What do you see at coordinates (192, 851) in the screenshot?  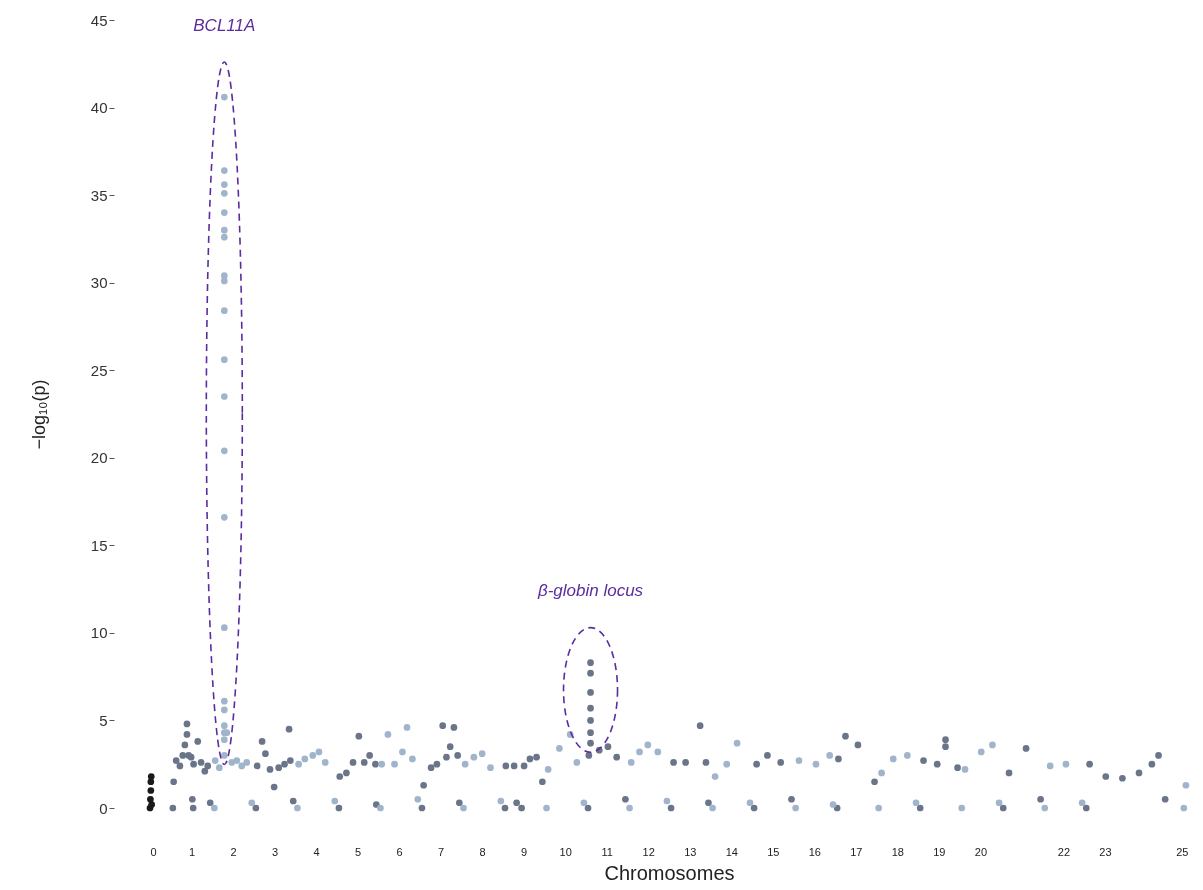 I see `x-tick-label: 1` at bounding box center [192, 851].